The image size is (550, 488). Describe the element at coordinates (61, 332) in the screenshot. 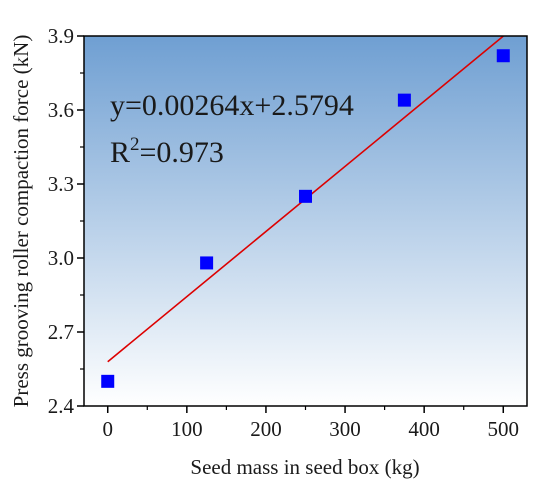

I see `y-tick-label: 2.7` at that location.